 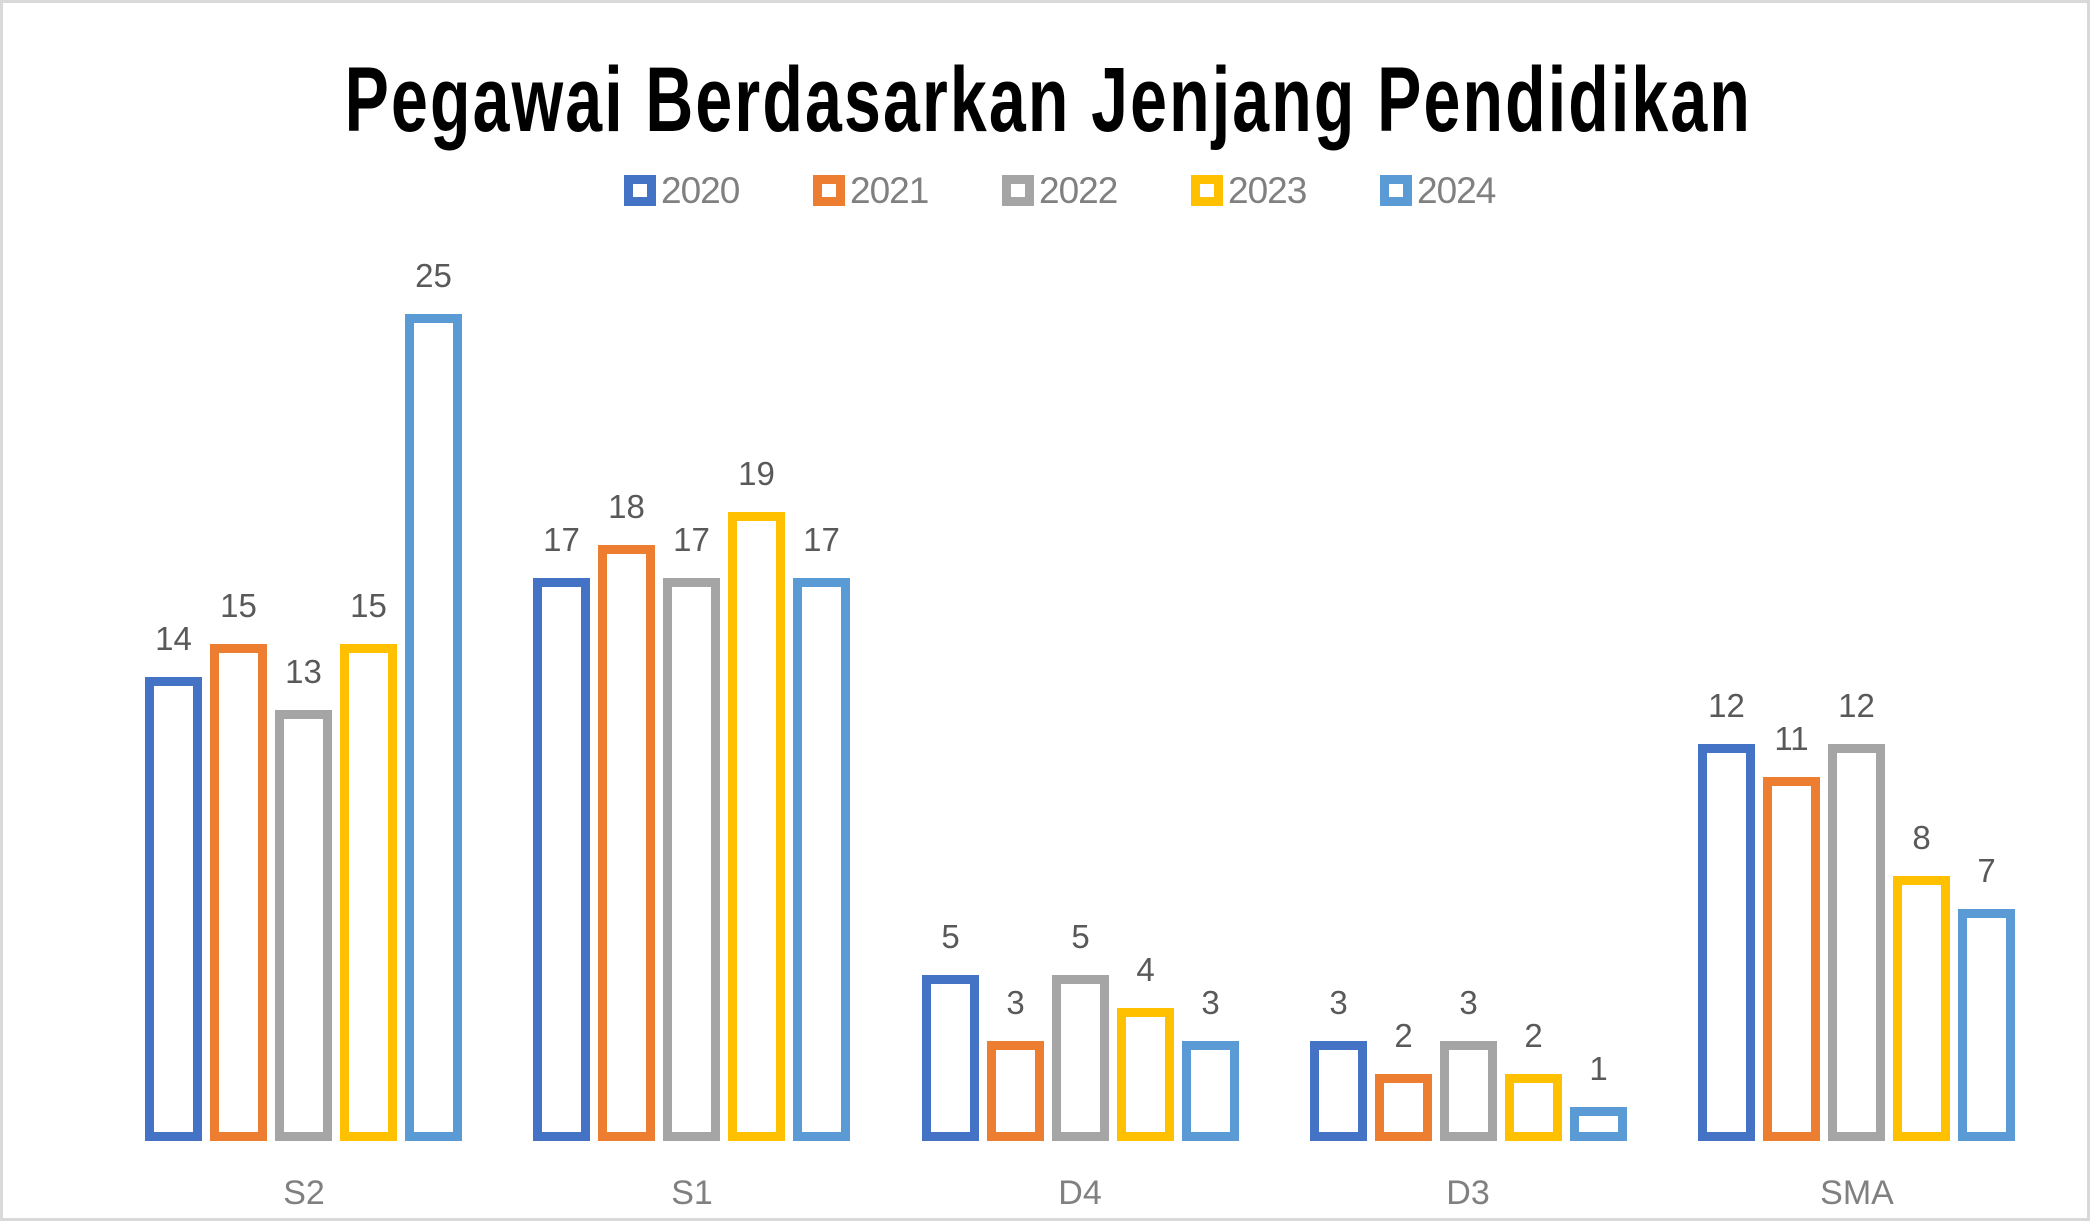 I want to click on bar-d4-2021, so click(x=1015, y=1091).